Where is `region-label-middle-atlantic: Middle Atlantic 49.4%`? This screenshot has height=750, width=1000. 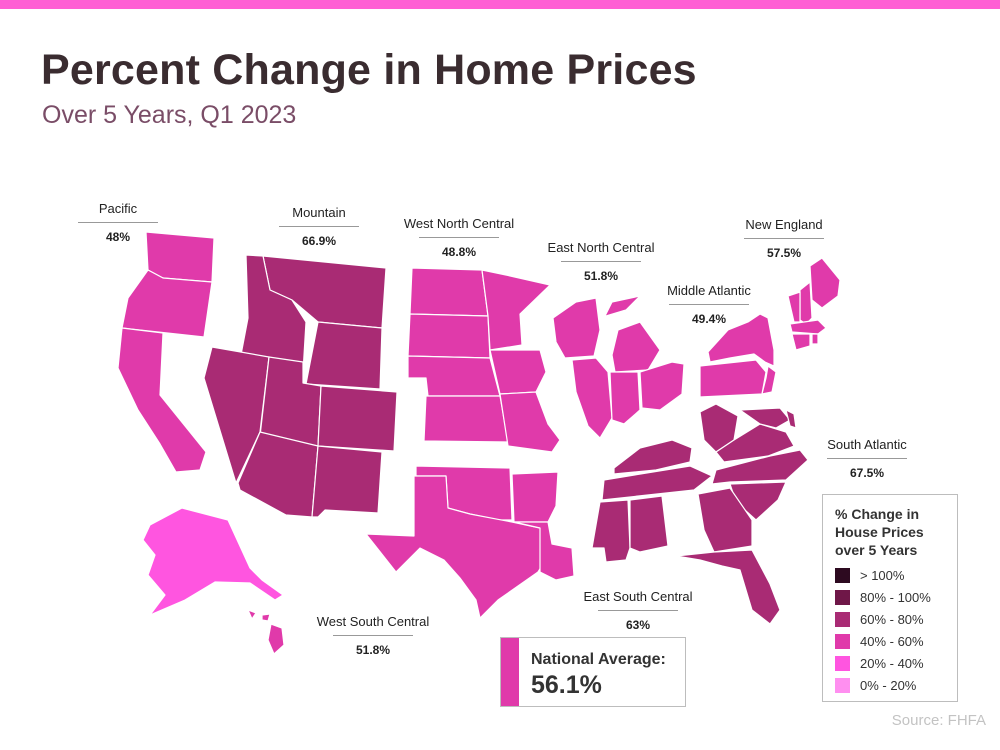 region-label-middle-atlantic: Middle Atlantic 49.4% is located at coordinates (709, 304).